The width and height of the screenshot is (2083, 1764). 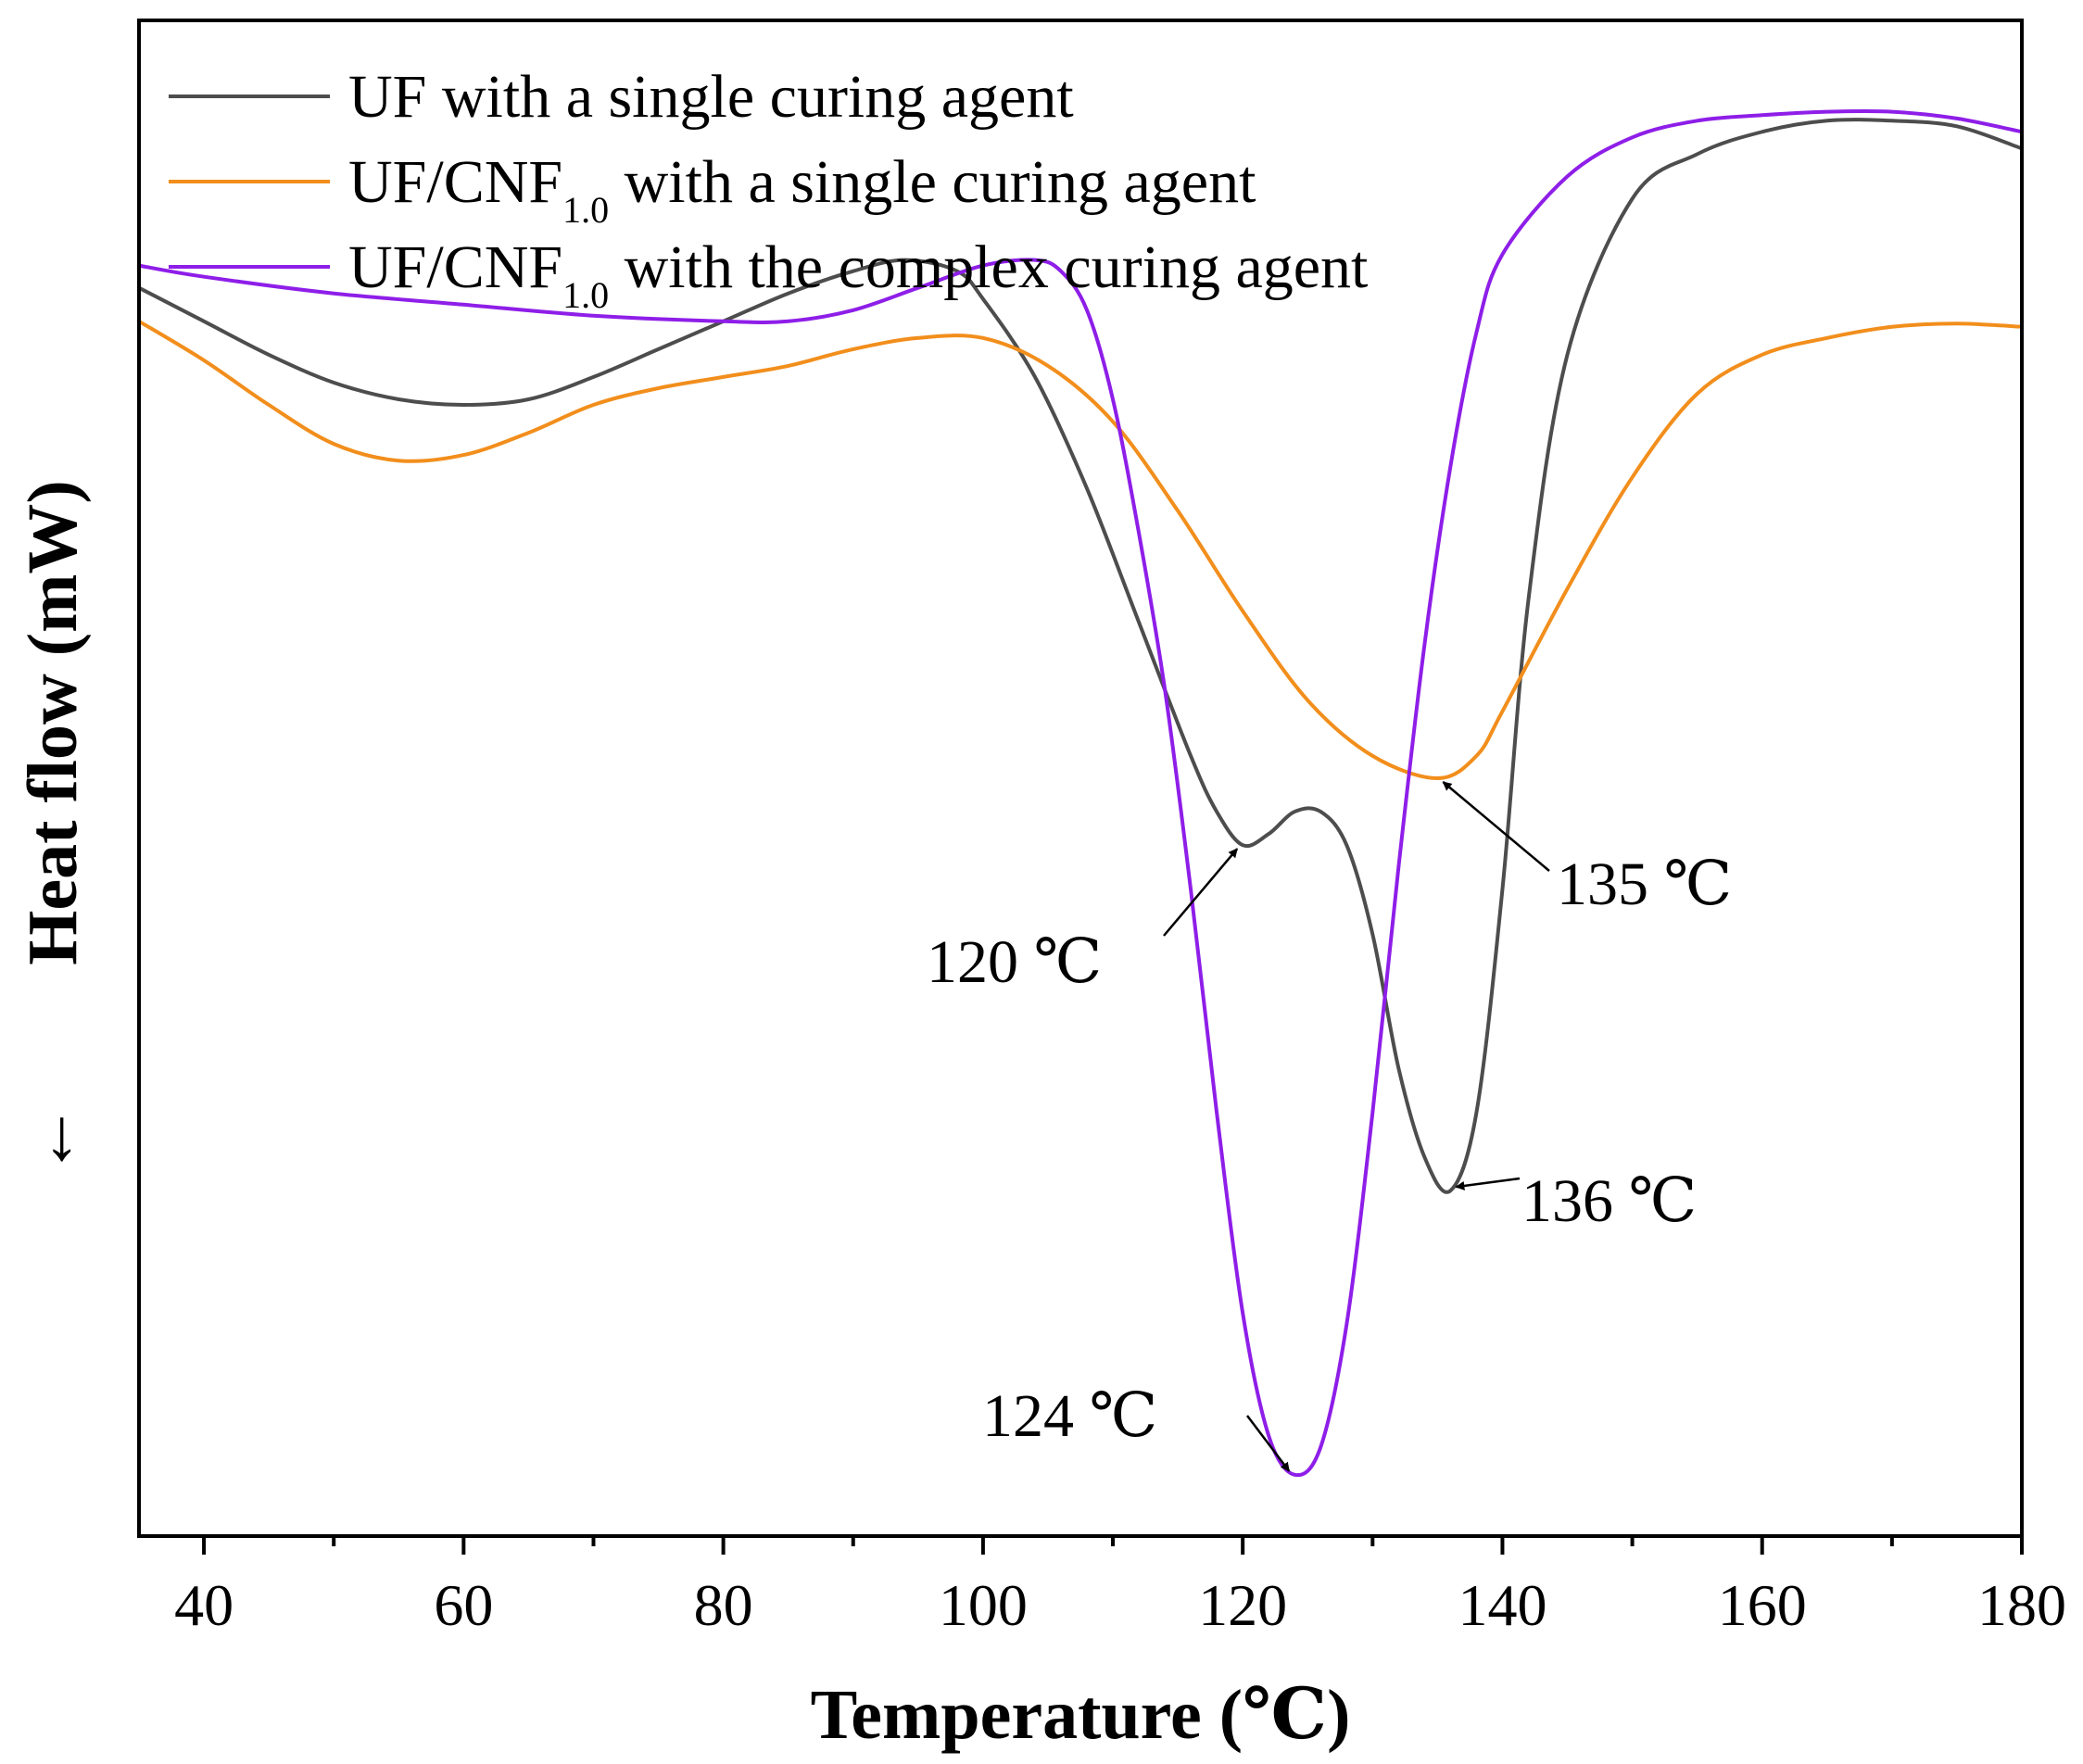 I want to click on x-tick-label: 100, so click(x=983, y=1605).